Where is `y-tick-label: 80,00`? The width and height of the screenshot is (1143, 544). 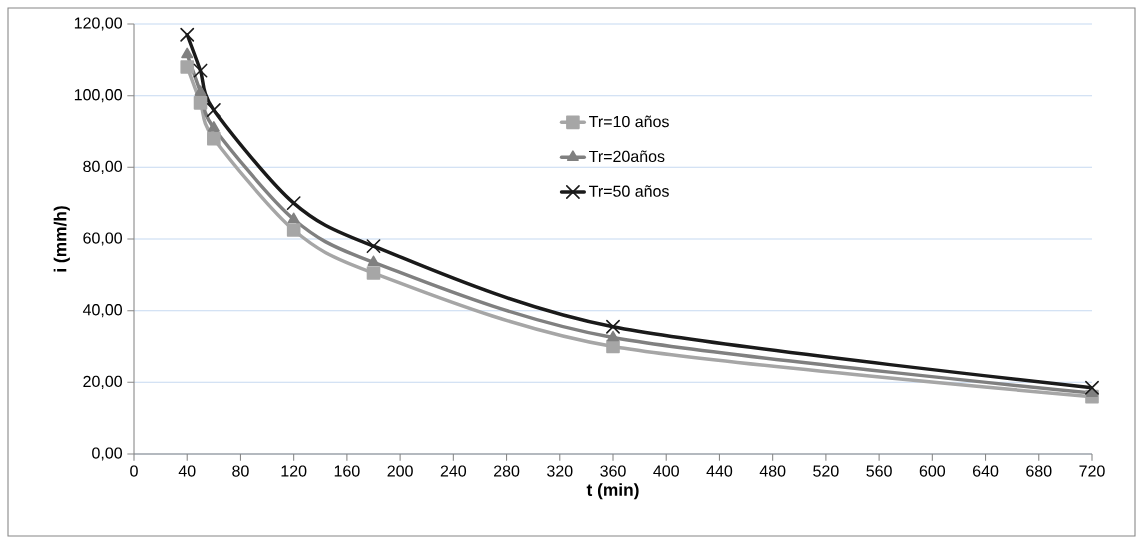
y-tick-label: 80,00 is located at coordinates (102, 167).